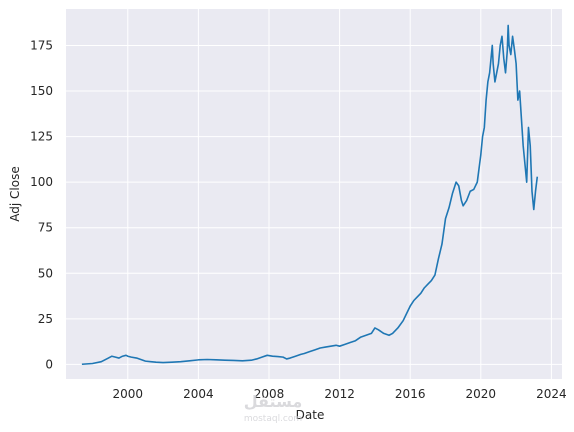  What do you see at coordinates (310, 415) in the screenshot?
I see `x-axis-label: Date` at bounding box center [310, 415].